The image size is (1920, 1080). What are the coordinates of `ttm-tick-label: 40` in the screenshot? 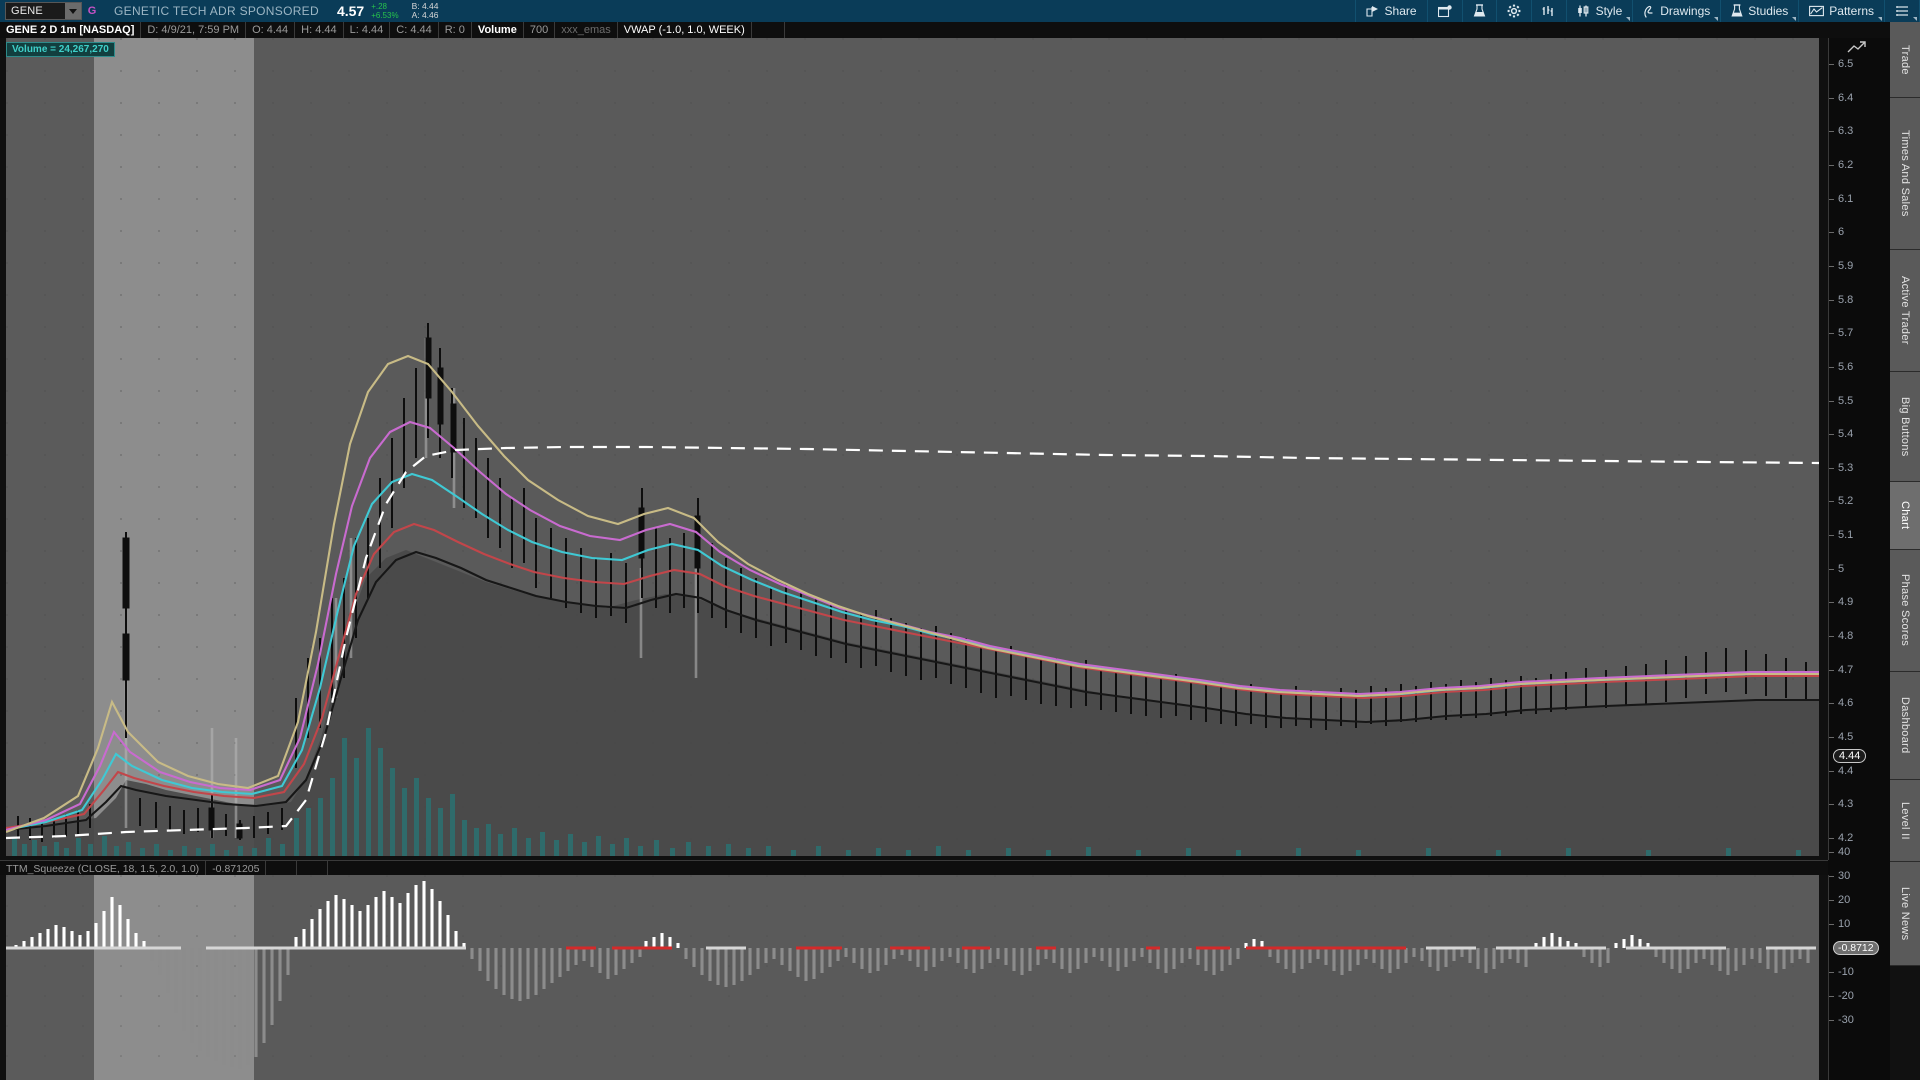 It's located at (1844, 852).